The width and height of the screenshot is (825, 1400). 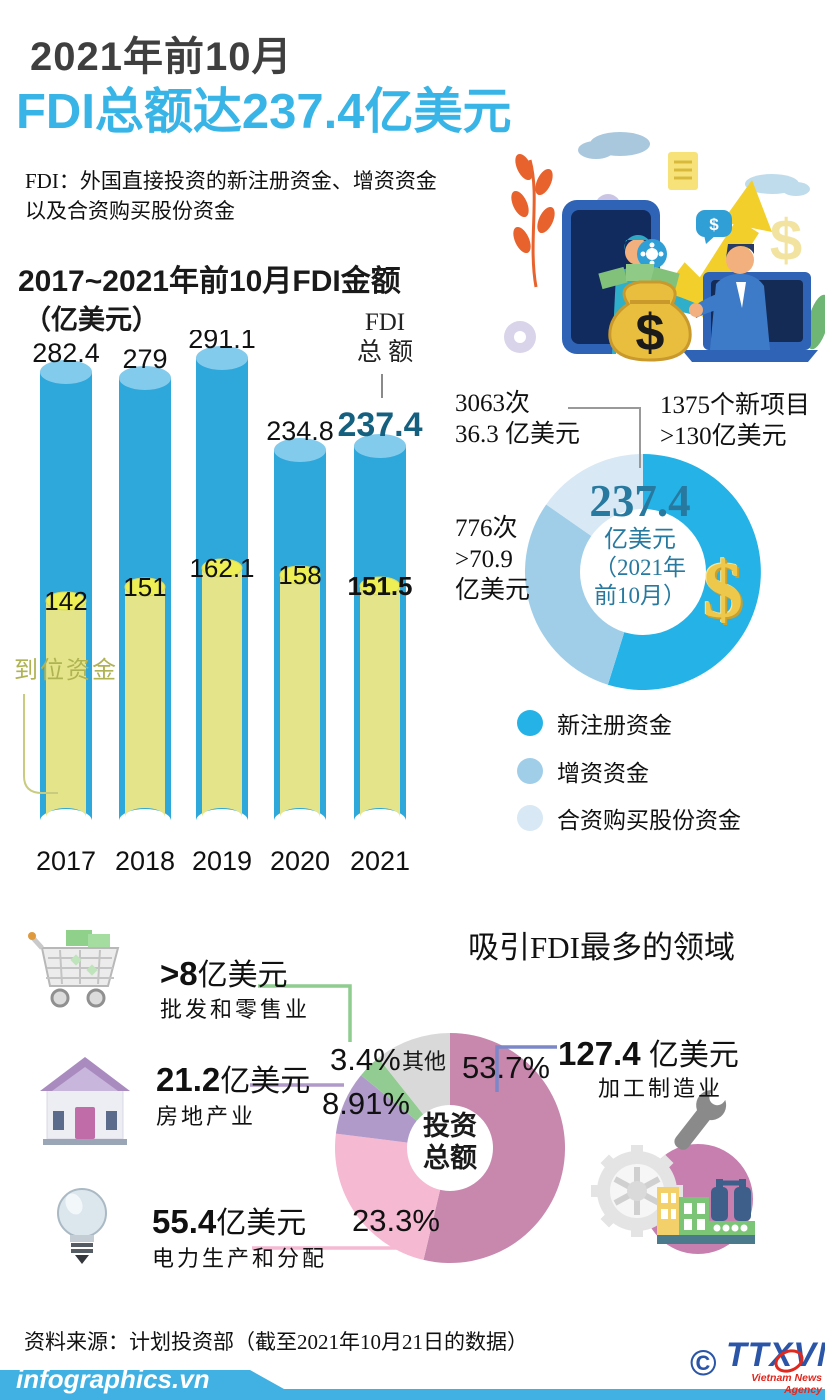 What do you see at coordinates (82, 1226) in the screenshot?
I see `light-bulb-icon` at bounding box center [82, 1226].